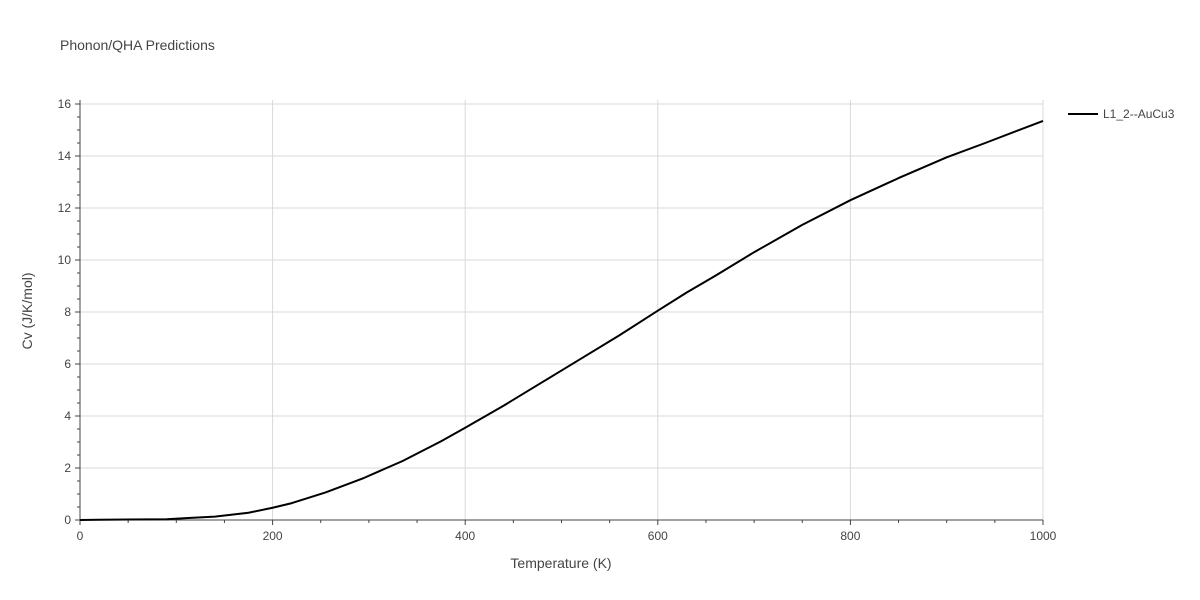 The height and width of the screenshot is (600, 1200). What do you see at coordinates (65, 208) in the screenshot?
I see `y-tick-label: 12` at bounding box center [65, 208].